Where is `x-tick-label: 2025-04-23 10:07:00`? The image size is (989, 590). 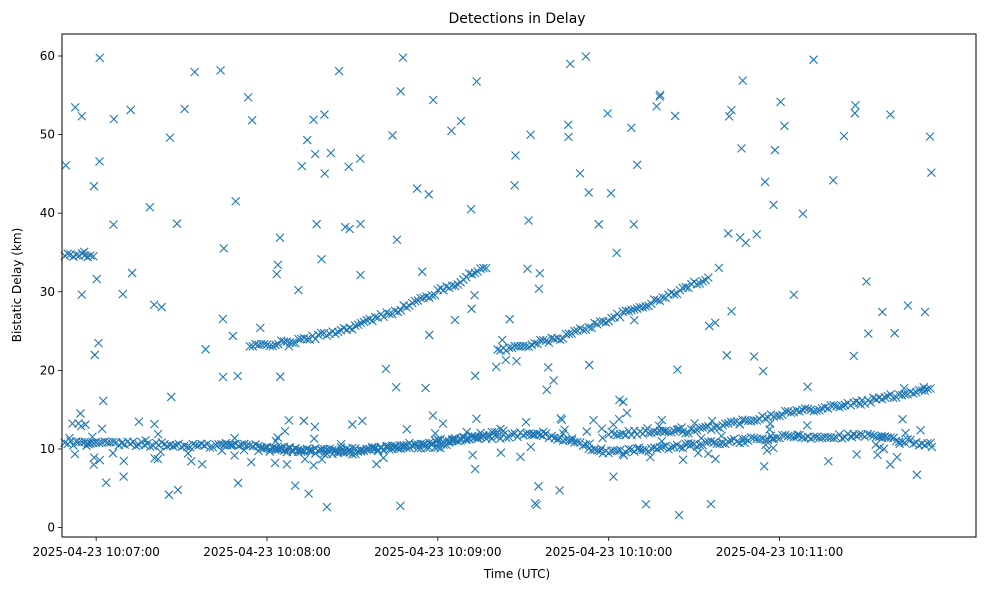
x-tick-label: 2025-04-23 10:07:00 is located at coordinates (95, 552).